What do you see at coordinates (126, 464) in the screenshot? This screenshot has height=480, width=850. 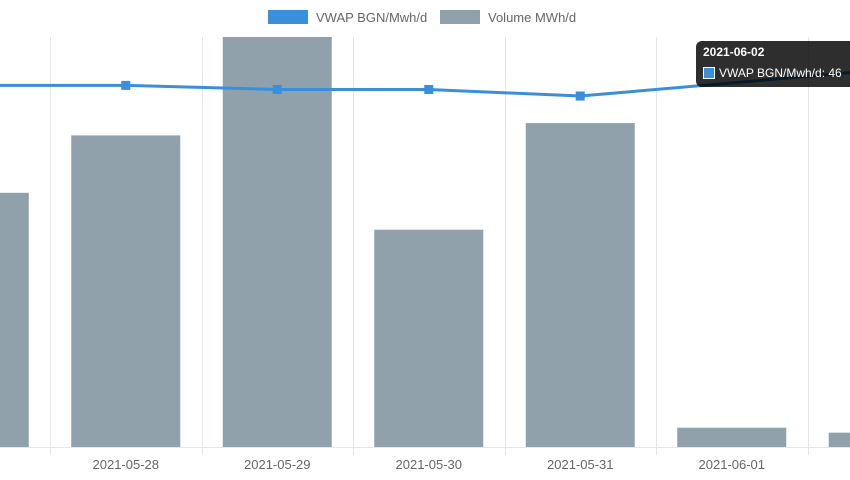 I see `x-tick-label: 2021-05-28` at bounding box center [126, 464].